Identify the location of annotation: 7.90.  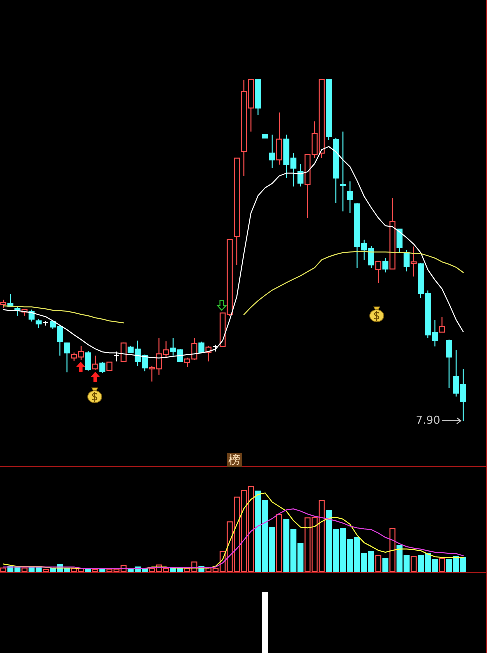
(428, 421).